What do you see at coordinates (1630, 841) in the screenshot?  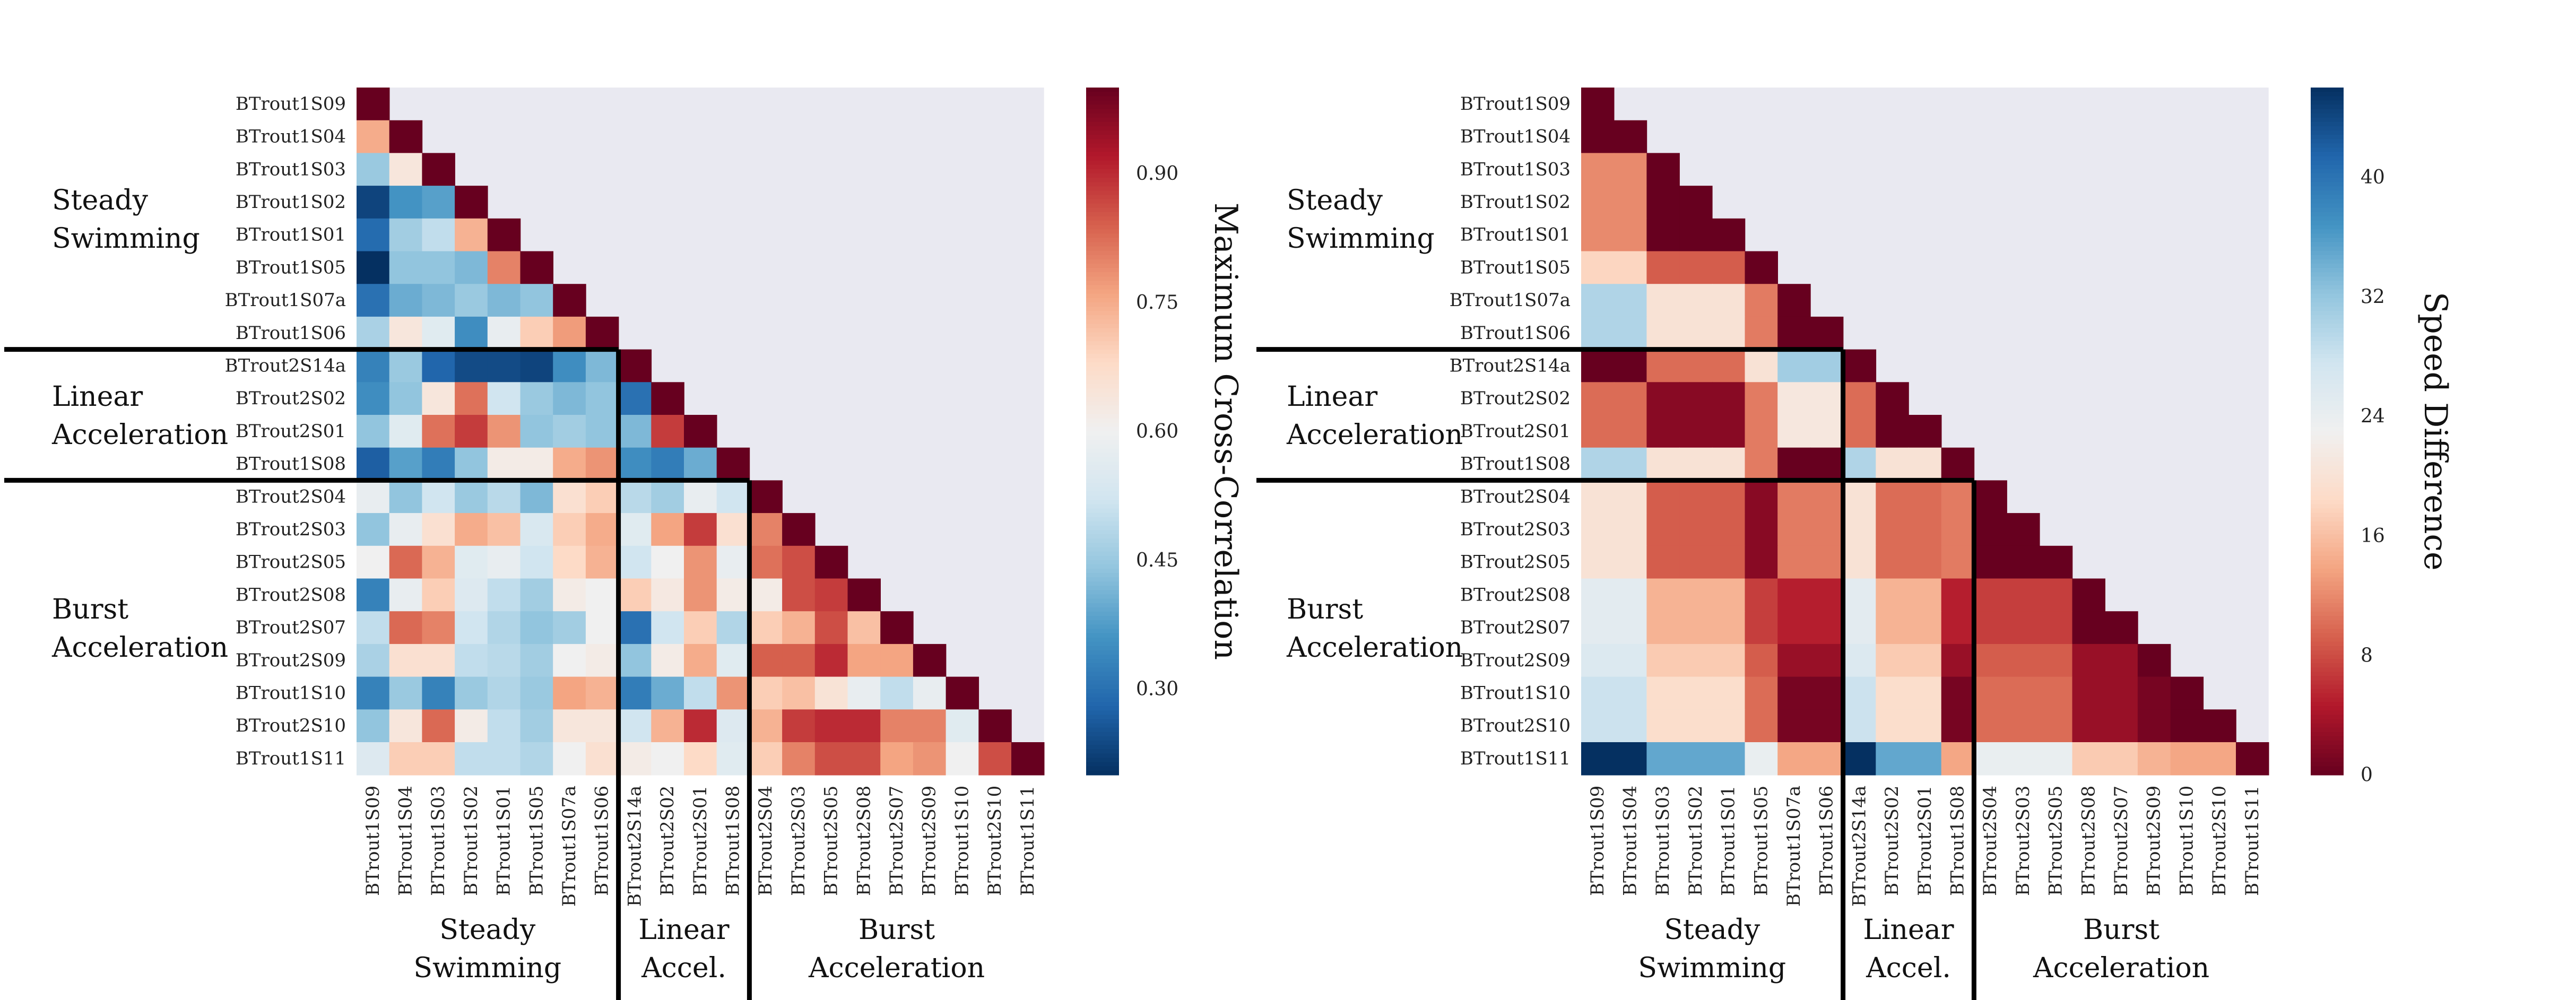 I see `column-tick-label: BTrout1S04` at bounding box center [1630, 841].